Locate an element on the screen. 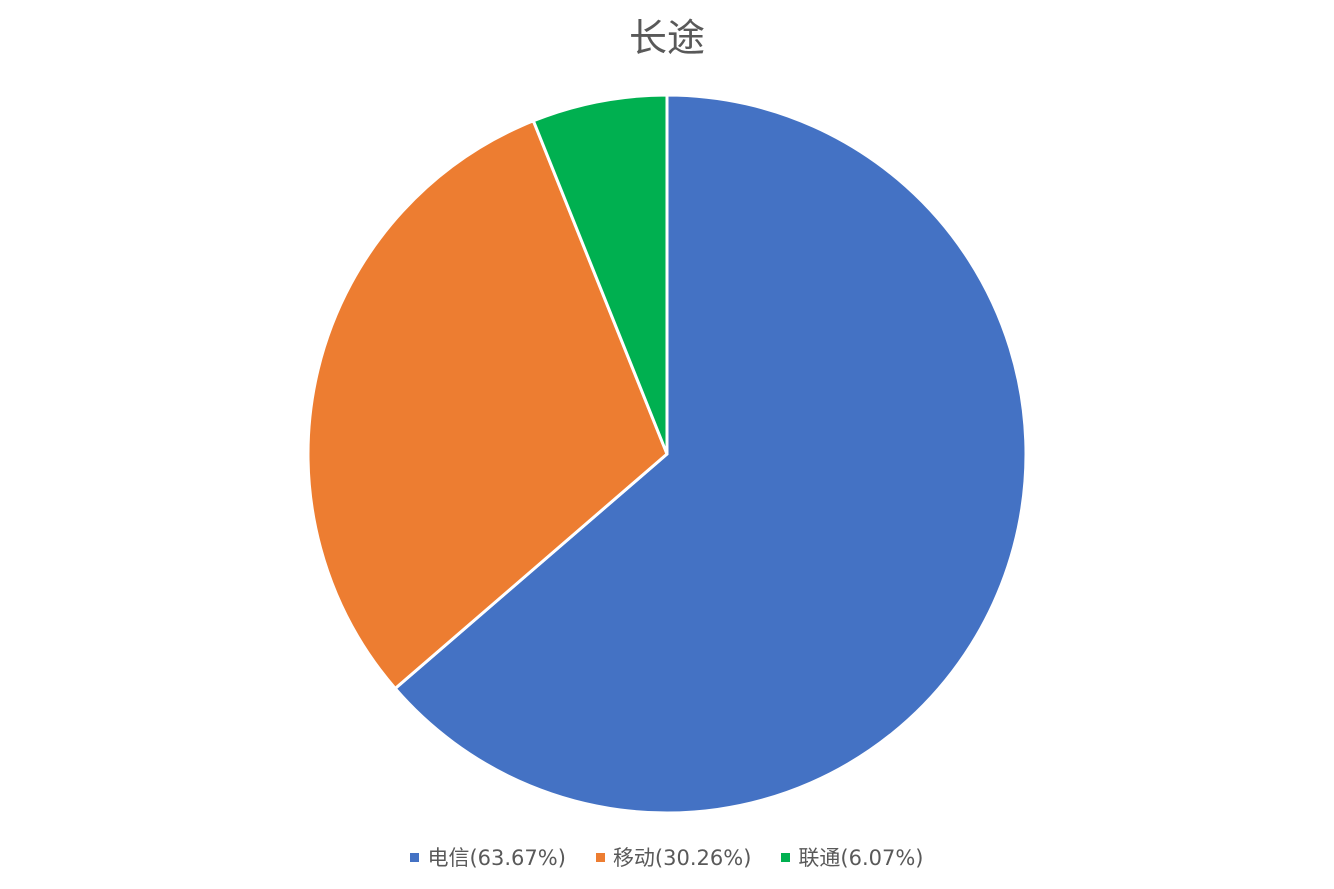 This screenshot has width=1334, height=889. chart-title: 长途 is located at coordinates (666, 38).